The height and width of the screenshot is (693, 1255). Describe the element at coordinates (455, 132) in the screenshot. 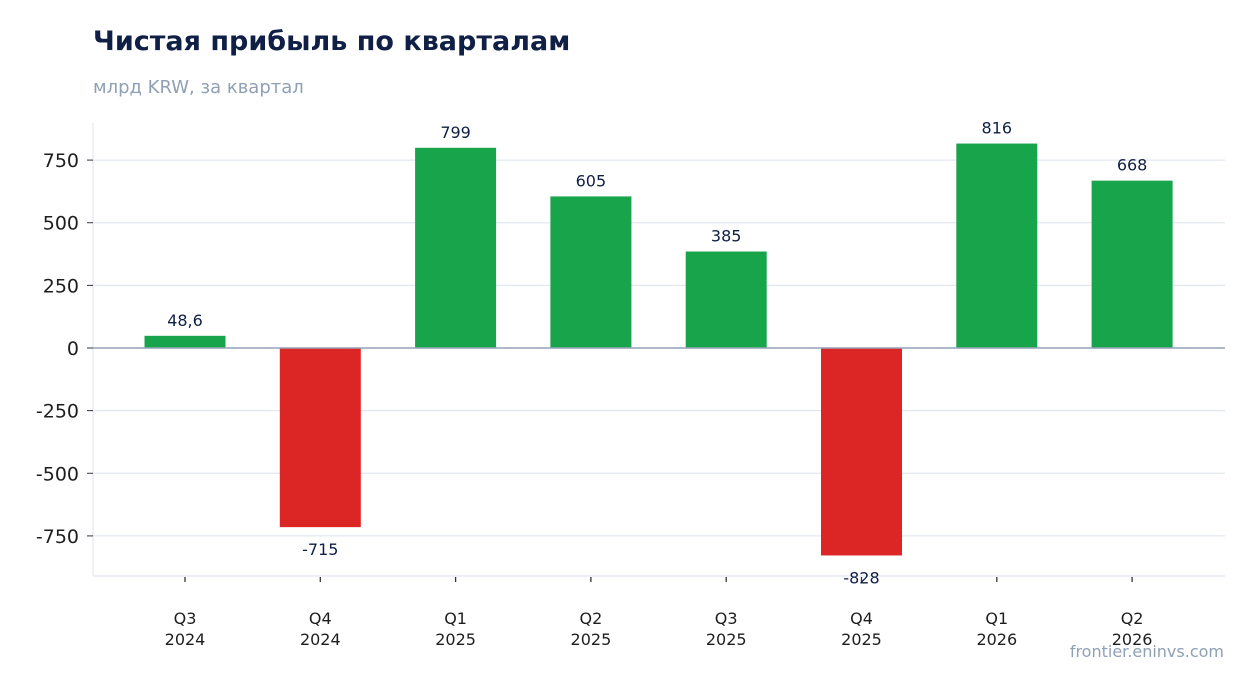

I see `data-label: 799` at that location.